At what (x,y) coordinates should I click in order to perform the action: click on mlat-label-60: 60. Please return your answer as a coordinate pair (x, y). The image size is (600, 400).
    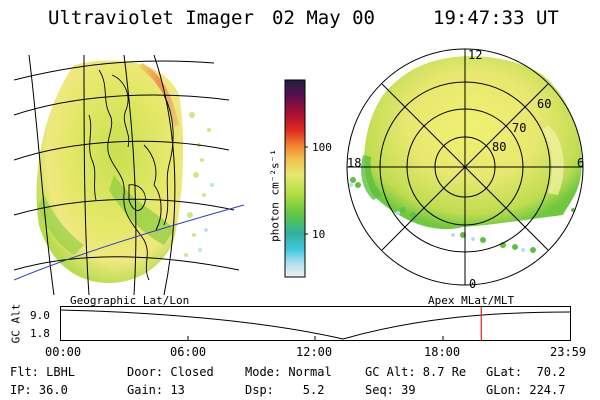
    Looking at the image, I should click on (544, 104).